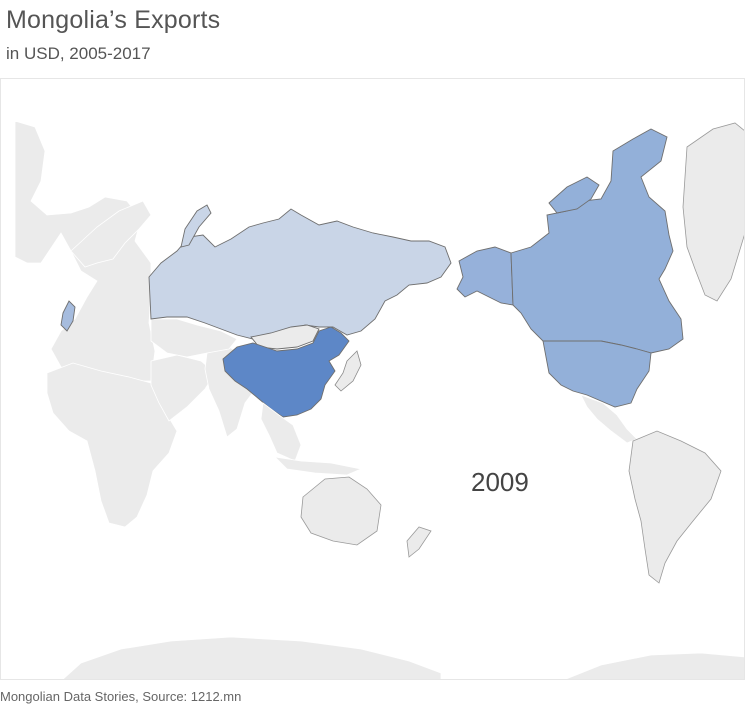  Describe the element at coordinates (112, 445) in the screenshot. I see `africa` at that location.